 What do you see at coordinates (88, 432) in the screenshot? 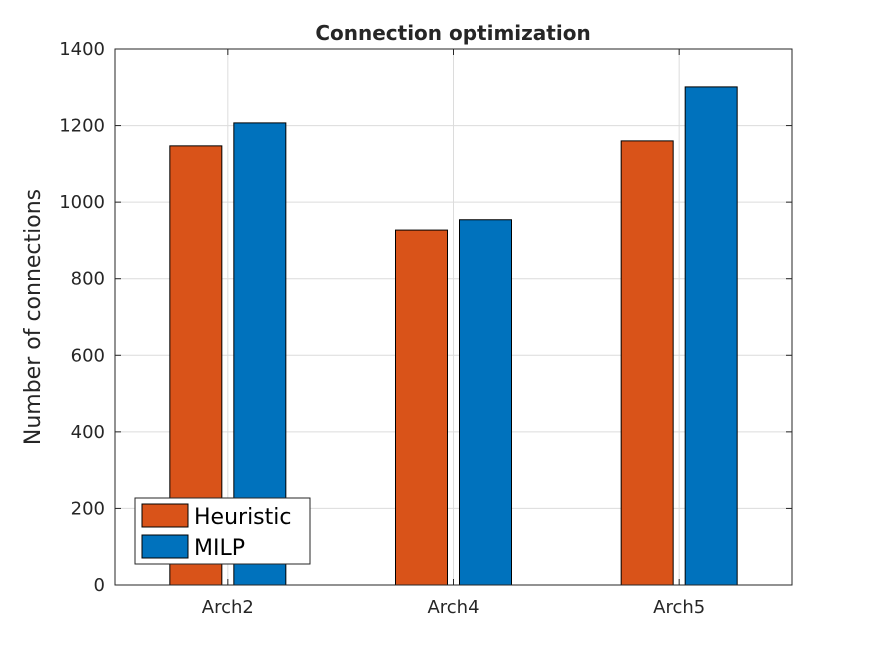
I see `y-tick-label: 400` at bounding box center [88, 432].